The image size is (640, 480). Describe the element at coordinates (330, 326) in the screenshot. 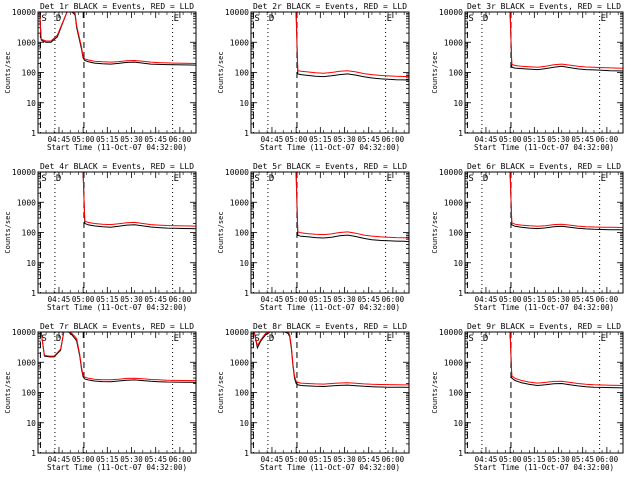

I see `chart-title: Det 8r BLACK = Events, RED = LLD` at that location.